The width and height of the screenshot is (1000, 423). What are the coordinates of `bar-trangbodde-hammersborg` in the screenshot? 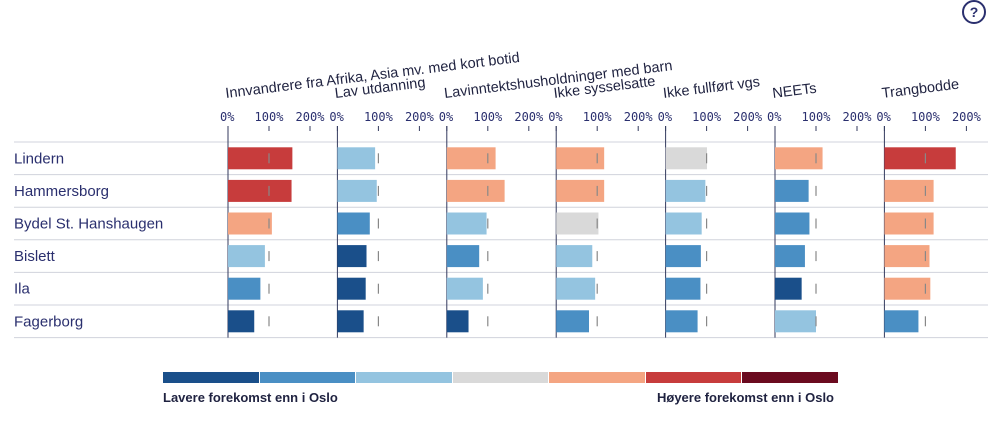 It's located at (909, 190).